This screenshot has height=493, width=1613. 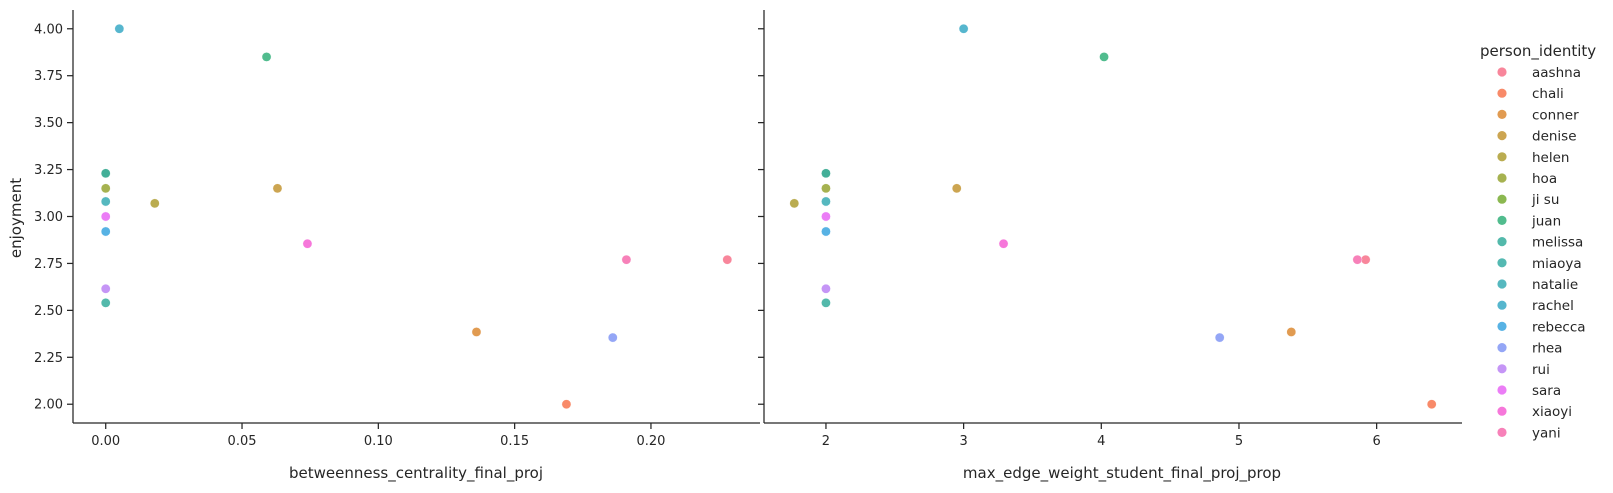 I want to click on legend-label-rebecca: rebecca, so click(x=1559, y=327).